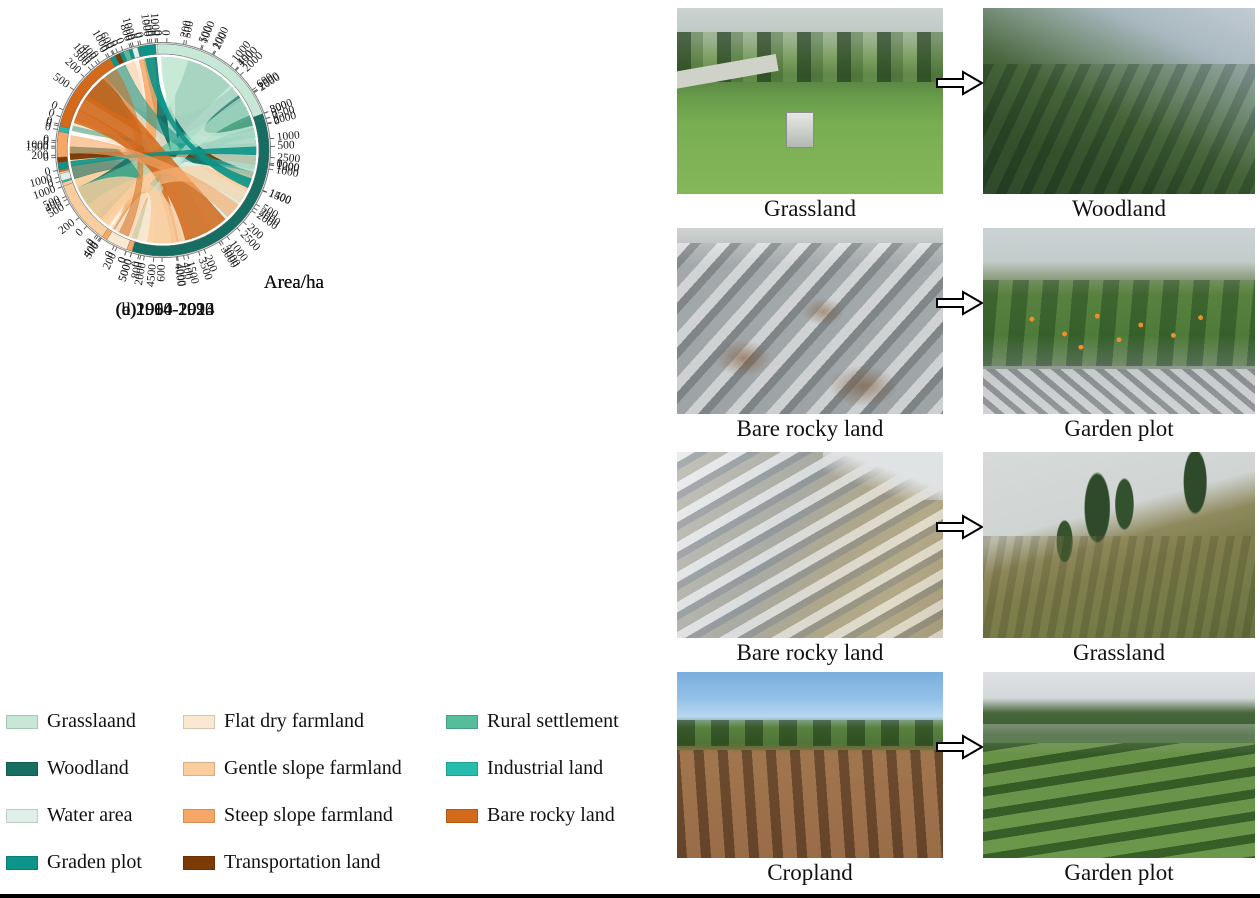 Image resolution: width=1260 pixels, height=898 pixels. What do you see at coordinates (1119, 545) in the screenshot?
I see `photo-grassland-hill` at bounding box center [1119, 545].